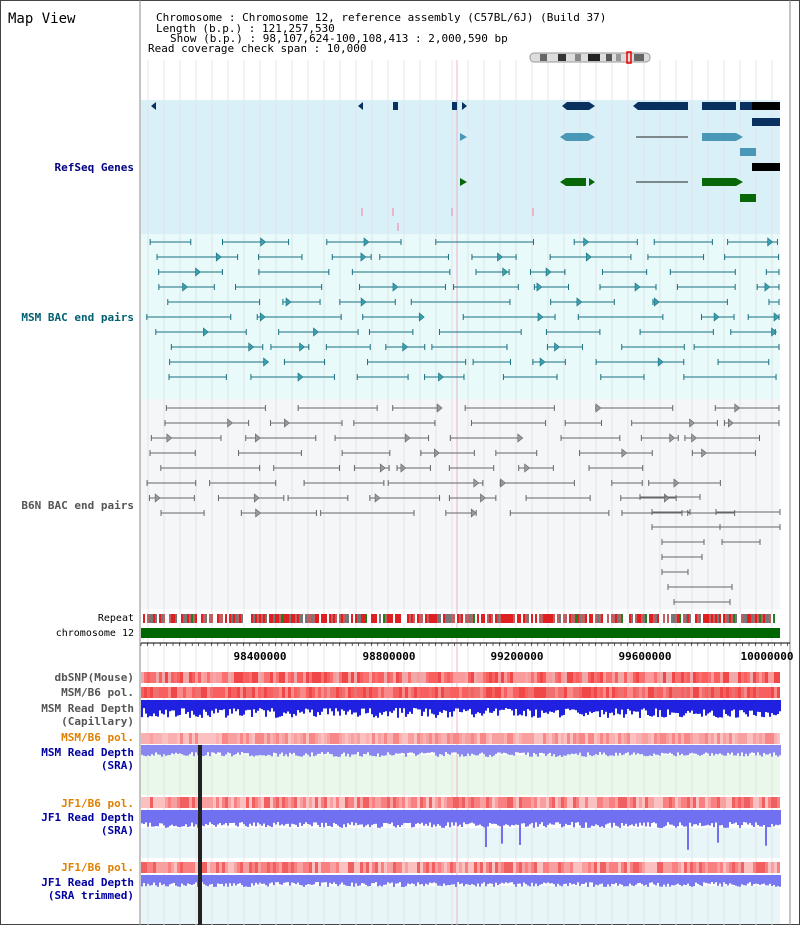 The height and width of the screenshot is (929, 800). I want to click on jf1-depth-sra-track, so click(461, 830).